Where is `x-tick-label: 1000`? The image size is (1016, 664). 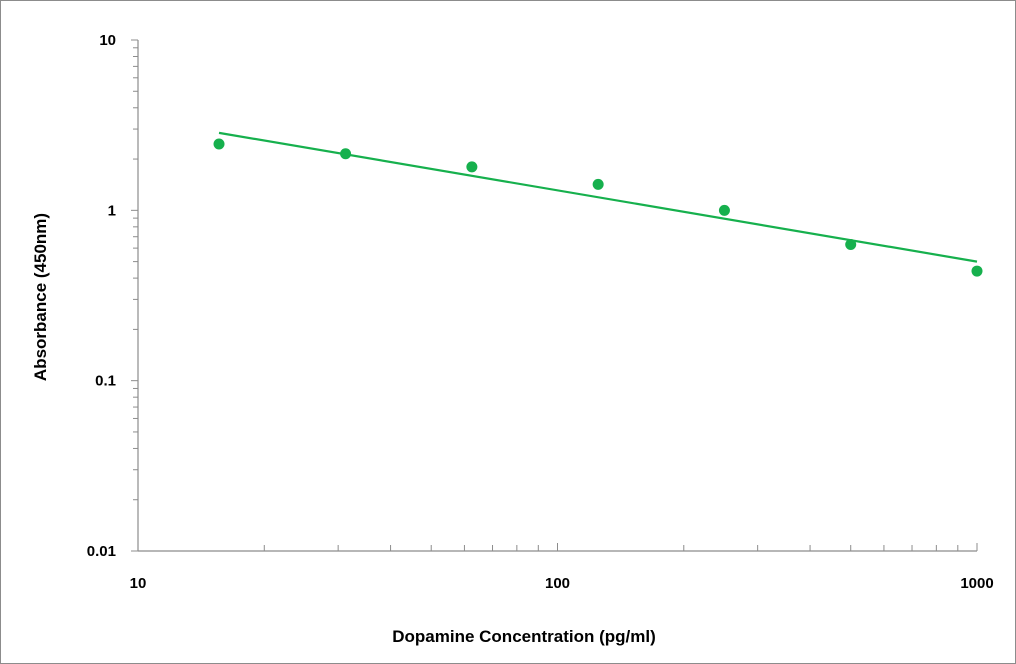 x-tick-label: 1000 is located at coordinates (976, 583).